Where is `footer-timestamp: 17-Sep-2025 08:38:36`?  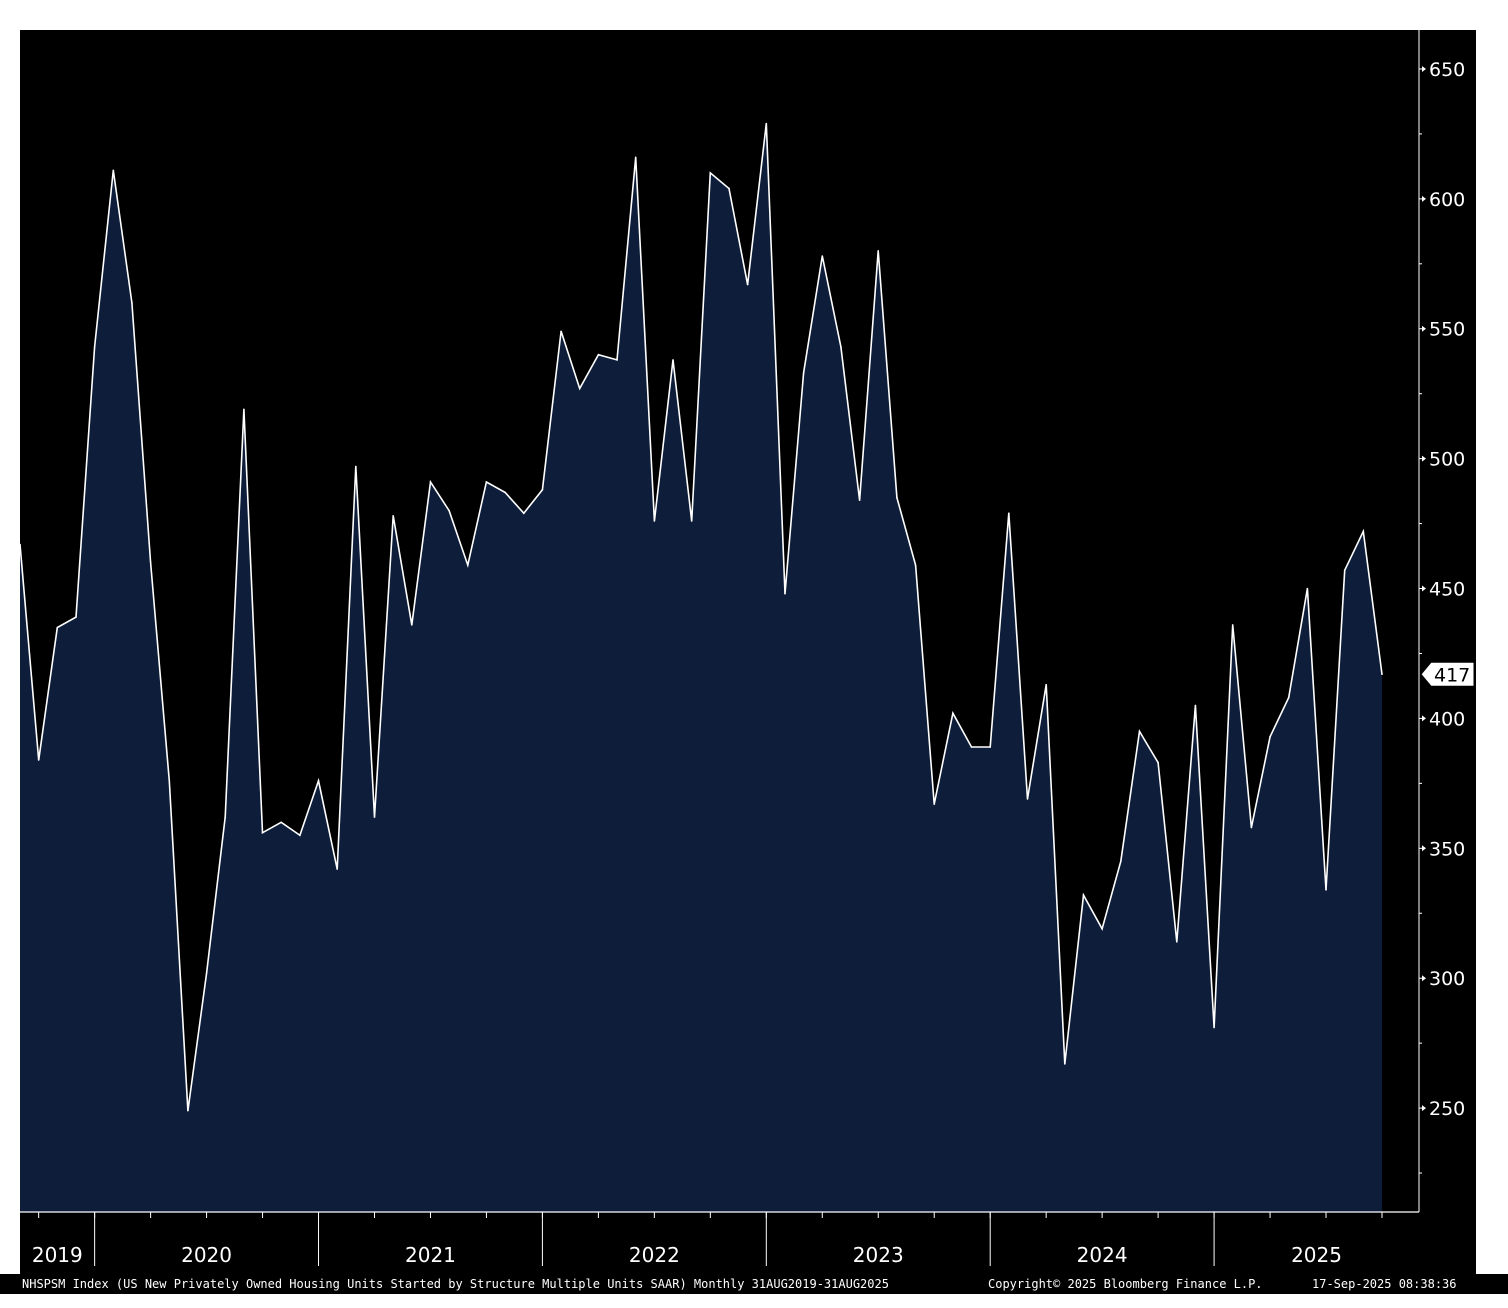
footer-timestamp: 17-Sep-2025 08:38:36 is located at coordinates (1384, 1284).